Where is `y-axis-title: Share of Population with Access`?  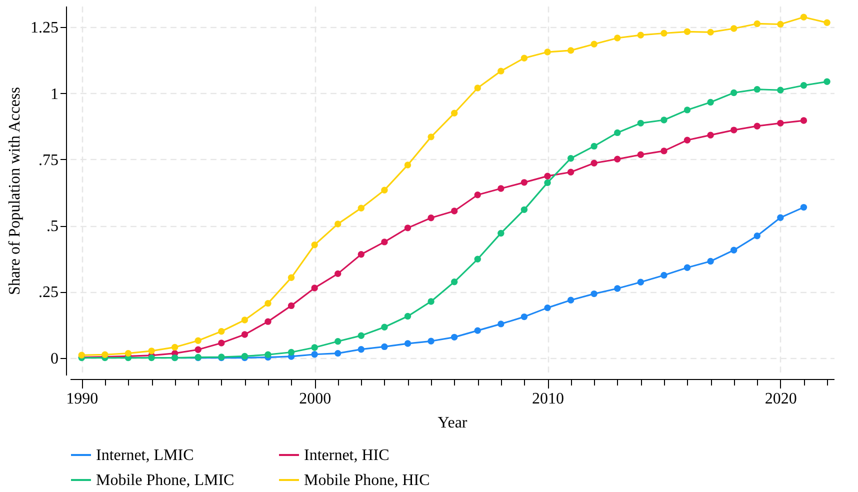
y-axis-title: Share of Population with Access is located at coordinates (15, 191).